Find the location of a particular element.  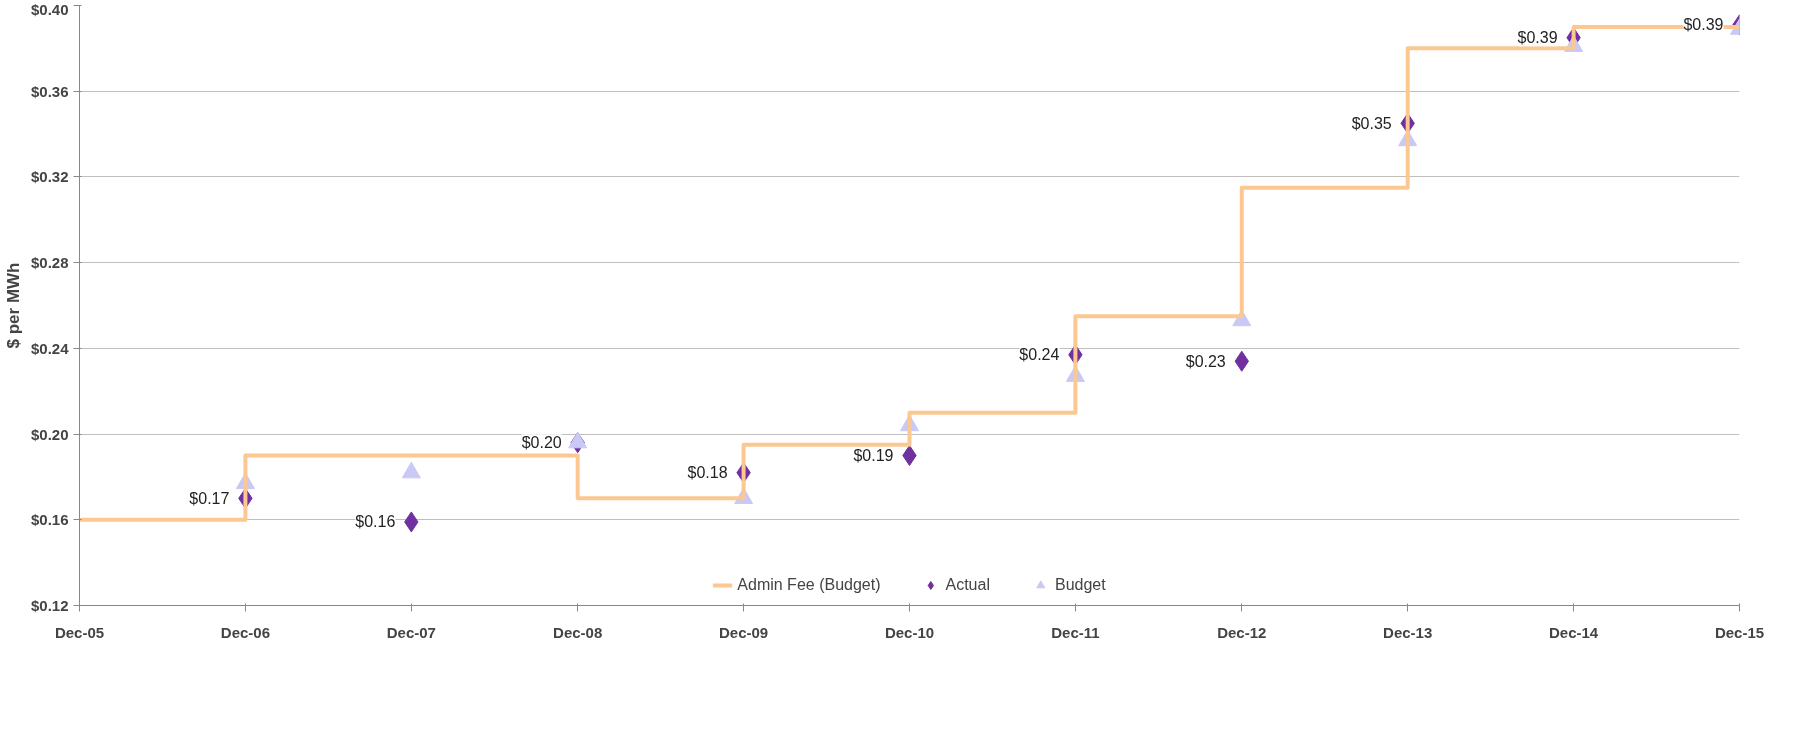

x-tick-label: Dec-08 is located at coordinates (578, 632).